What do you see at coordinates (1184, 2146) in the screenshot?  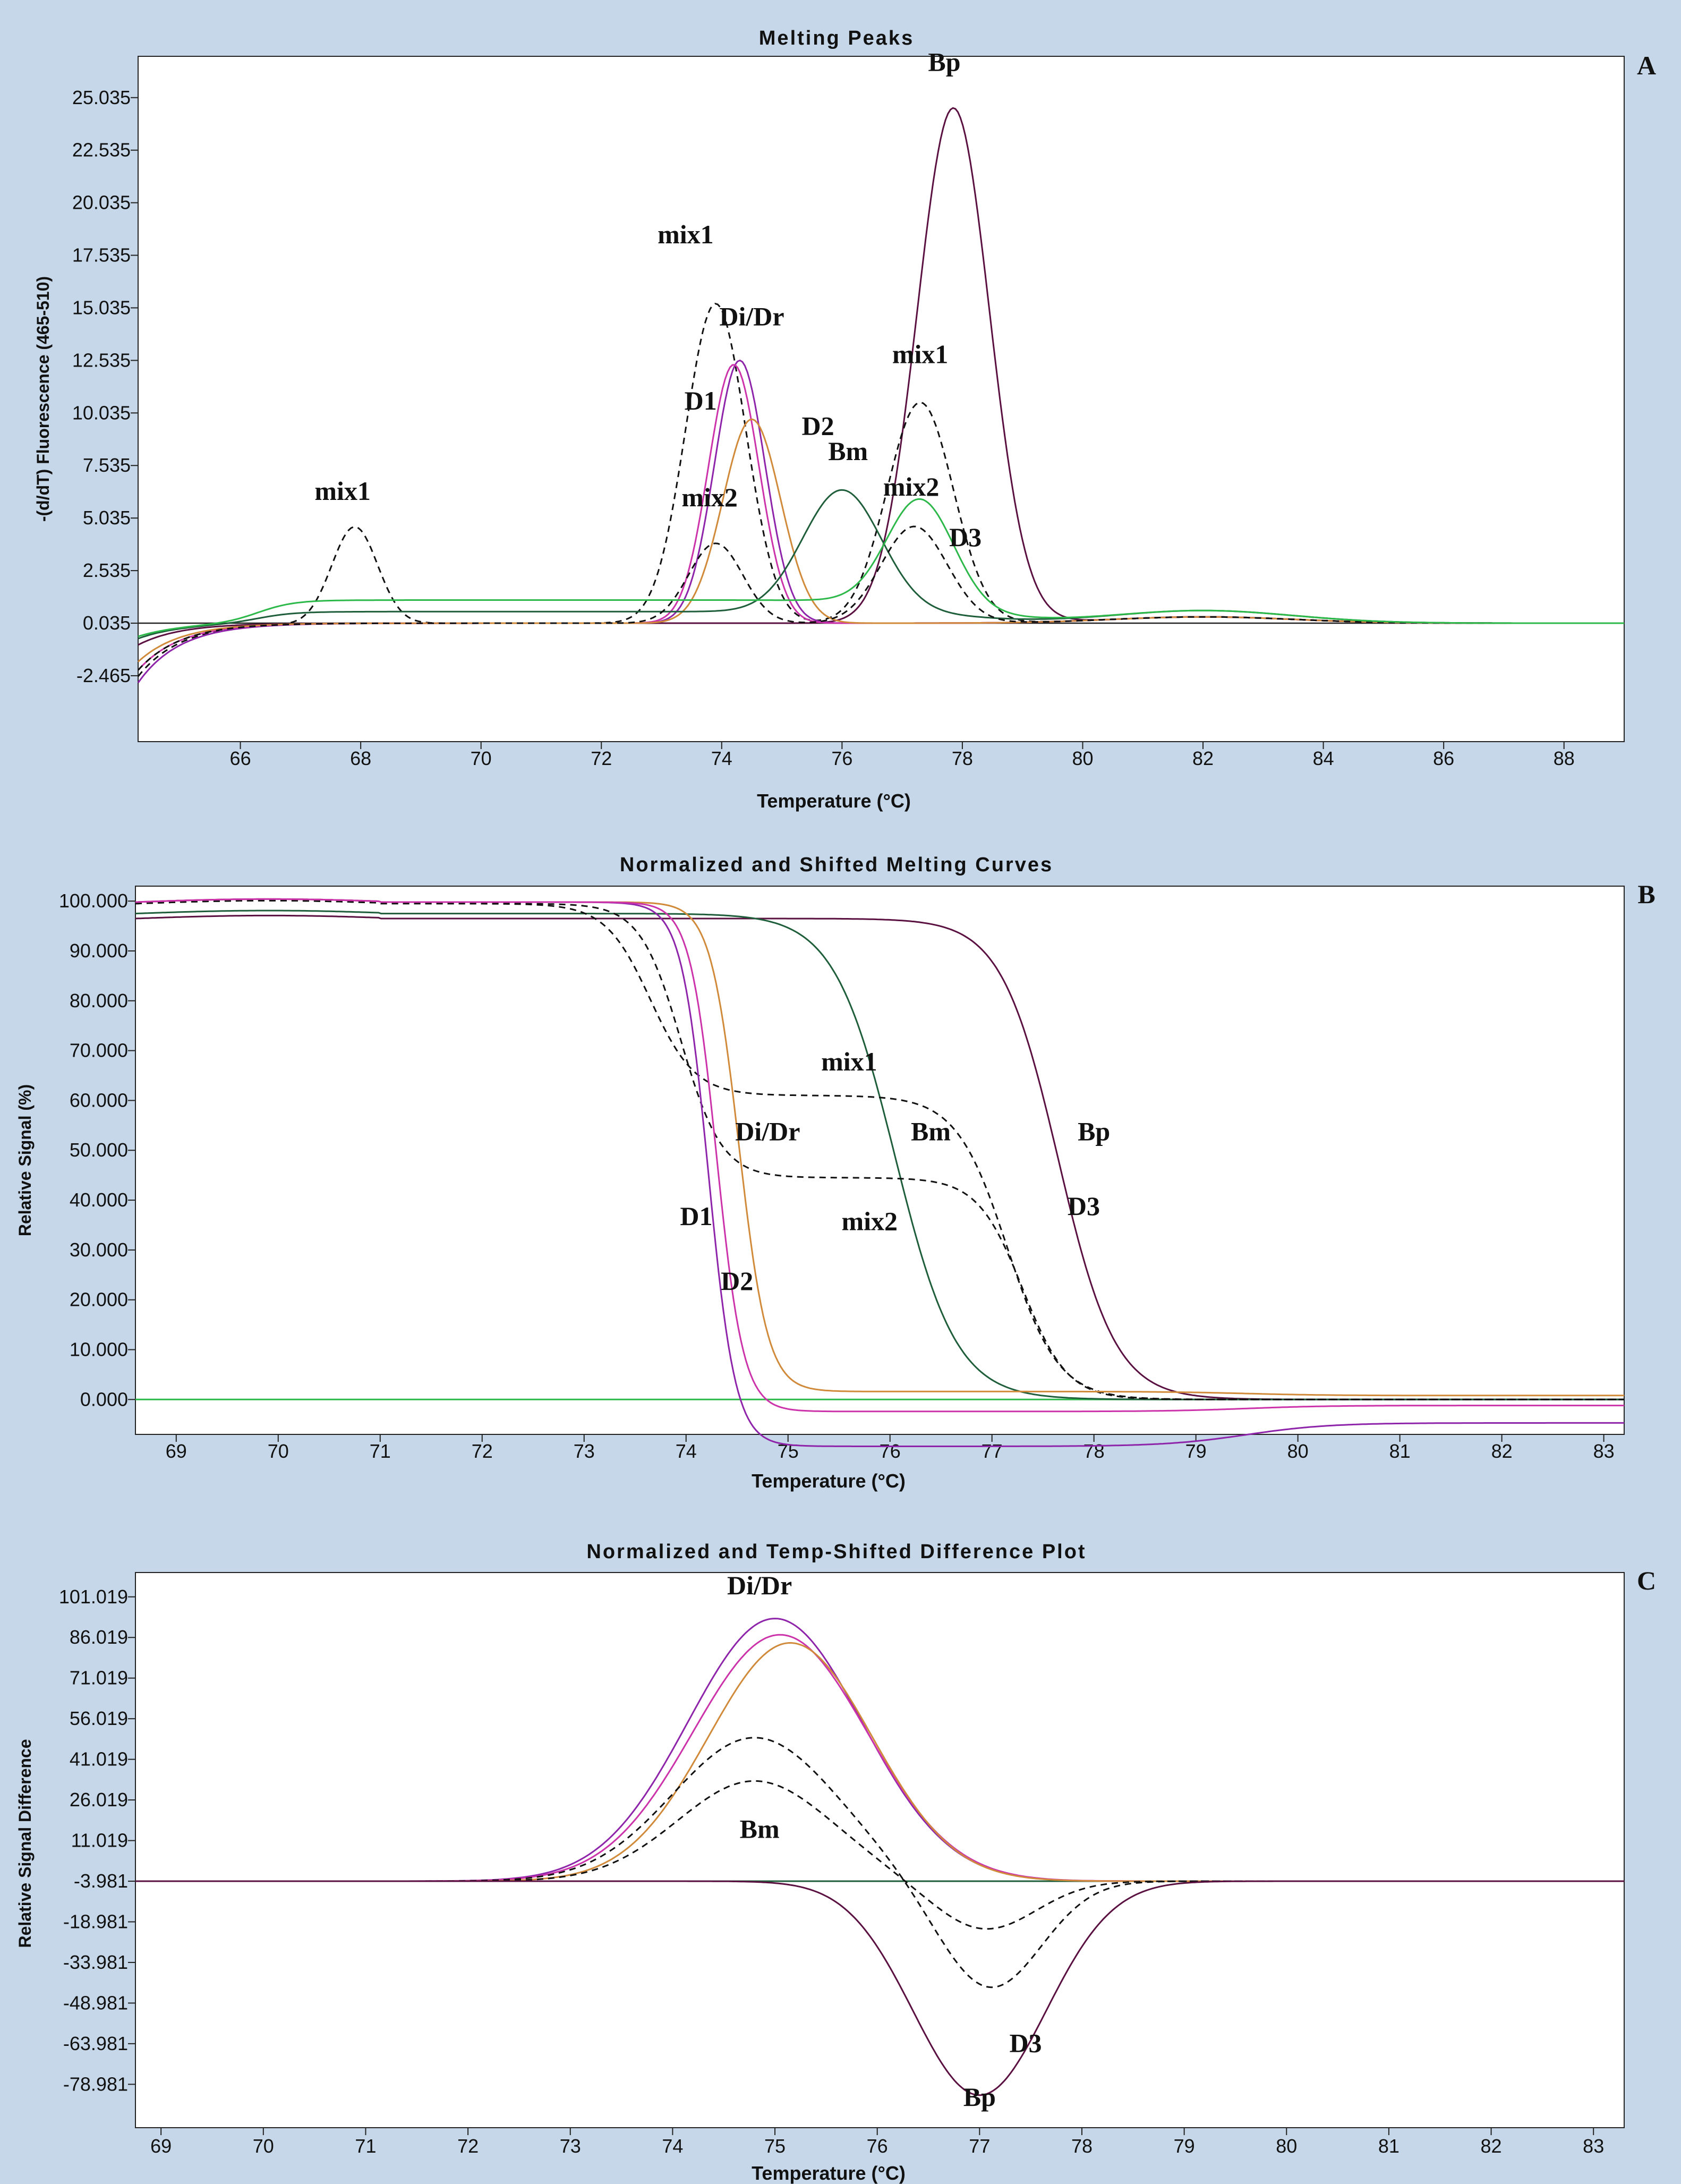 I see `panel-c-x-tick-label: 79` at bounding box center [1184, 2146].